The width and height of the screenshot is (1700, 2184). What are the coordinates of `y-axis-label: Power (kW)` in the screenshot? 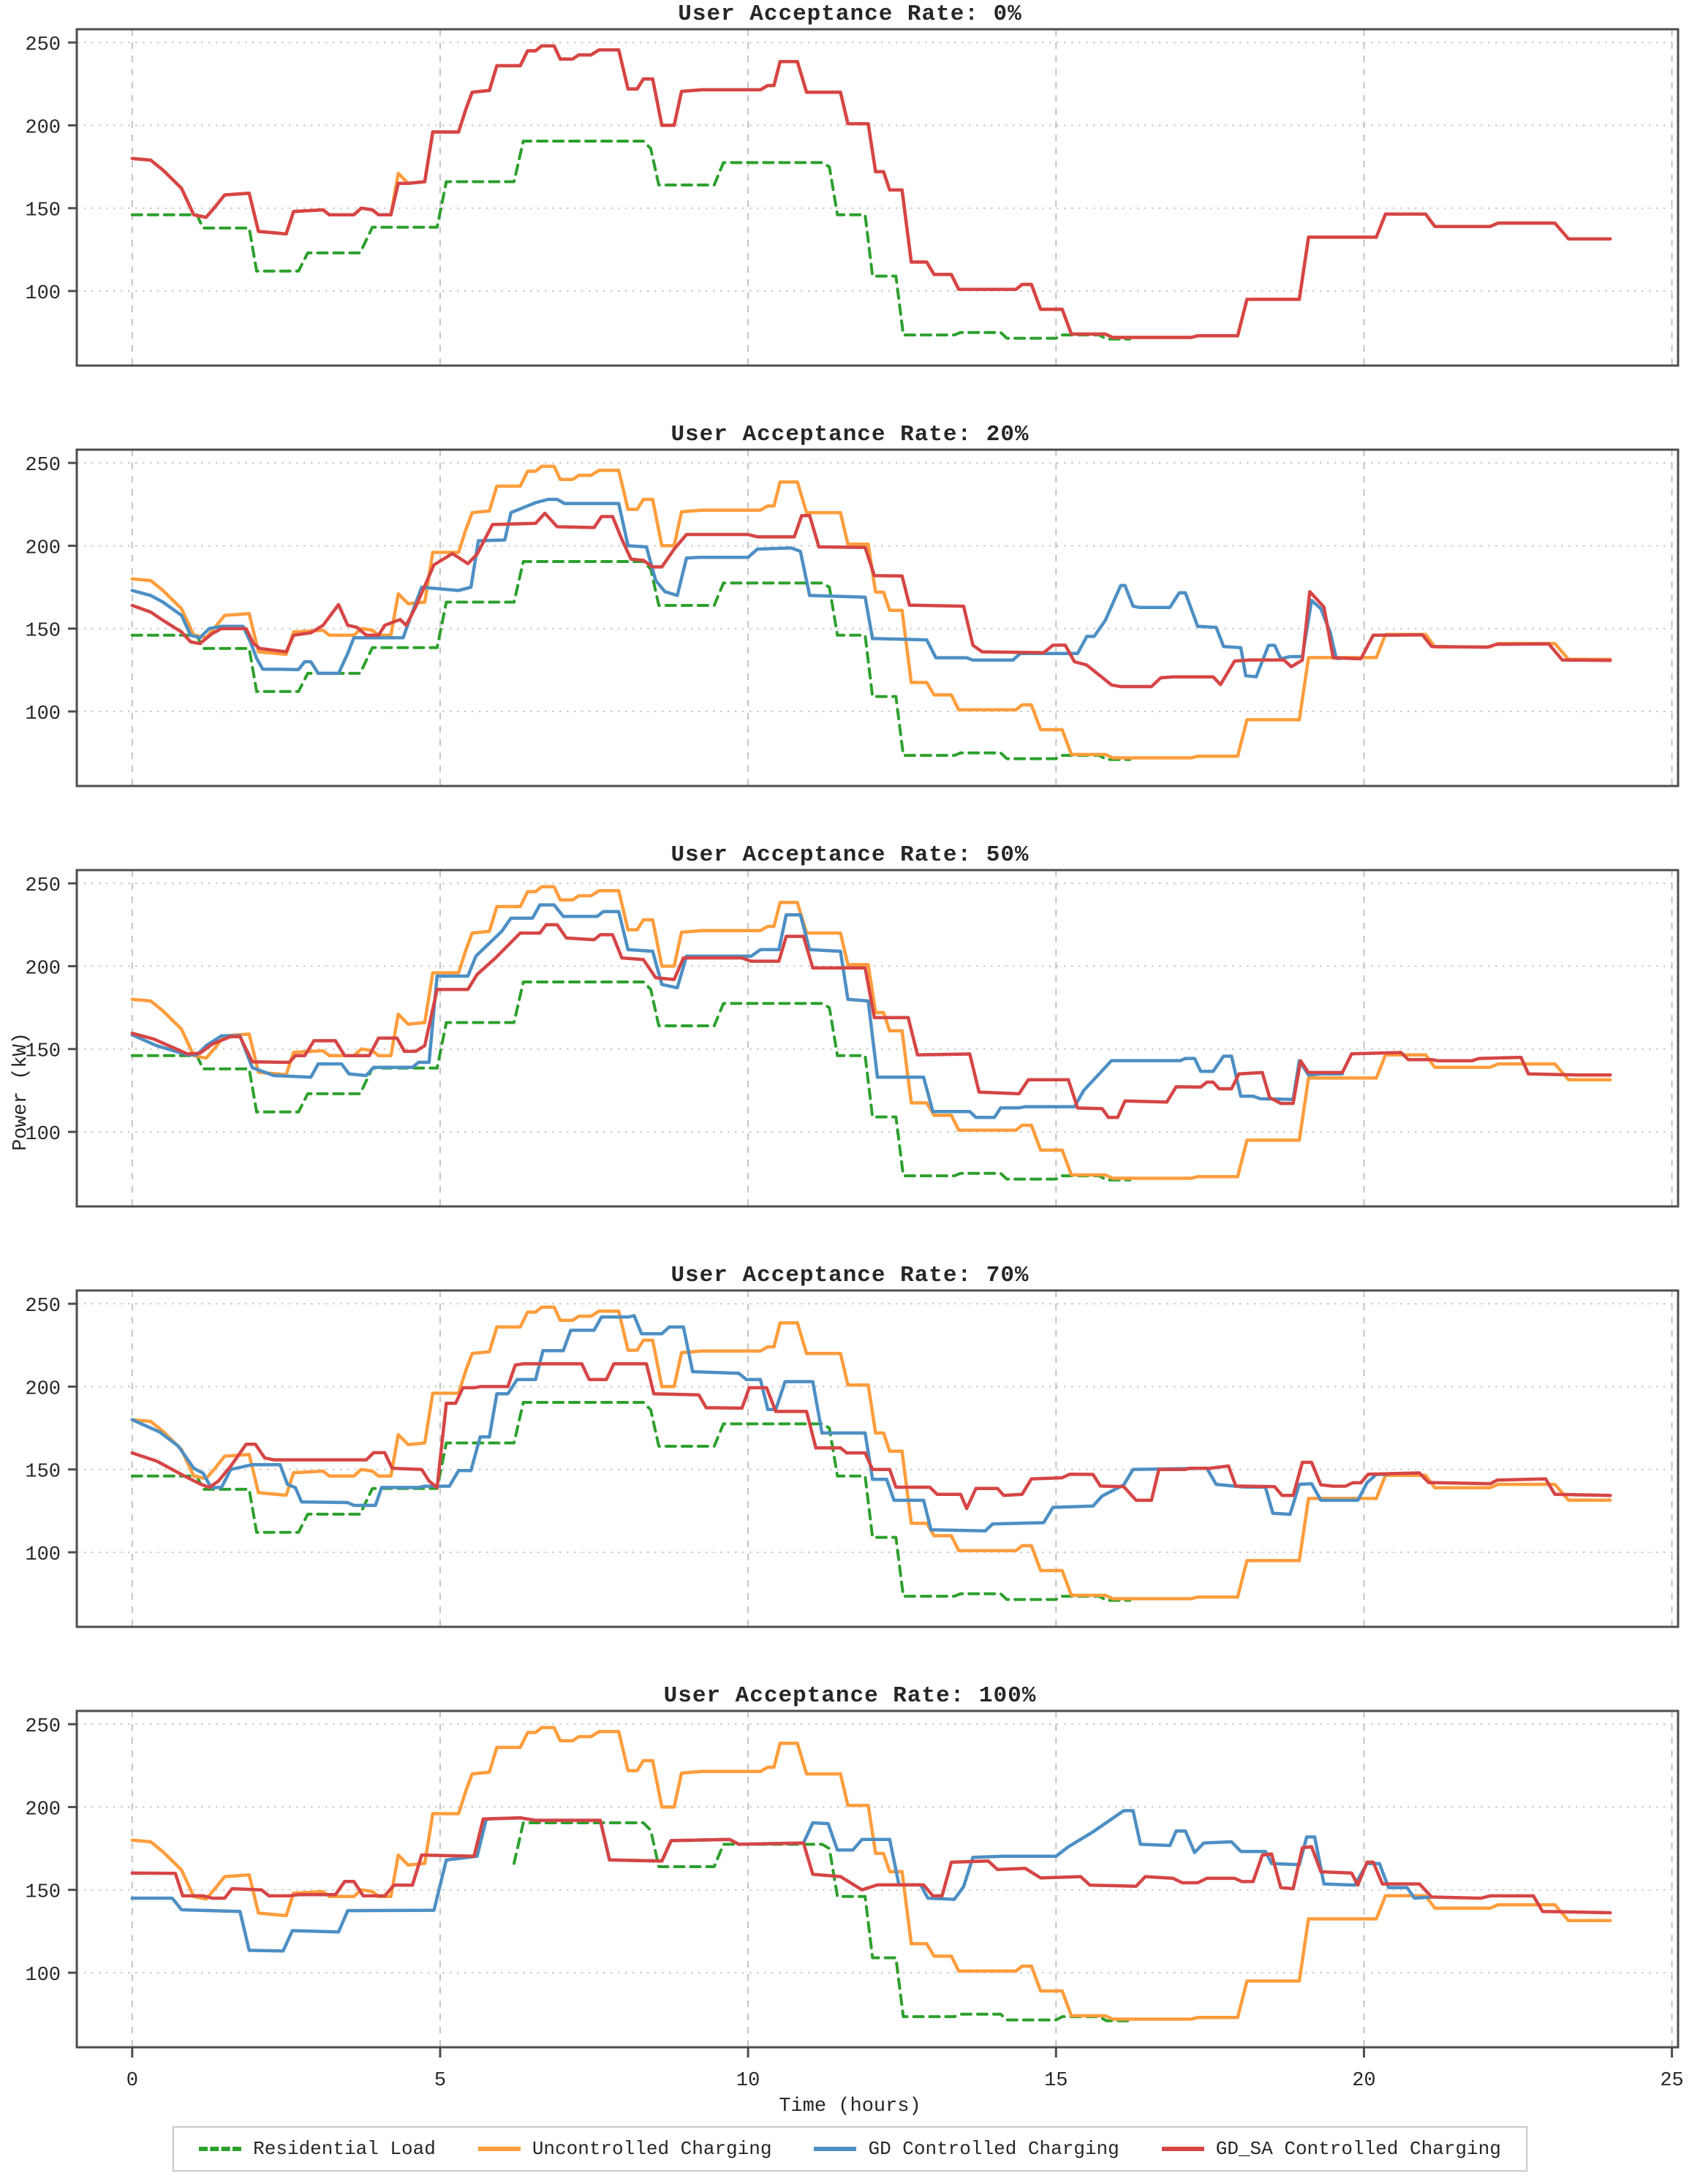 It's located at (21, 1092).